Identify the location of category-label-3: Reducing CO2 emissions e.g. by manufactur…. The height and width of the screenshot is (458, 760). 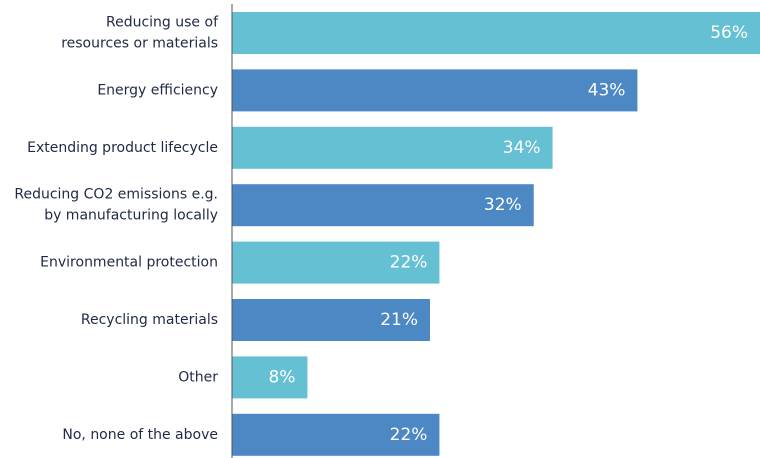
(116, 205).